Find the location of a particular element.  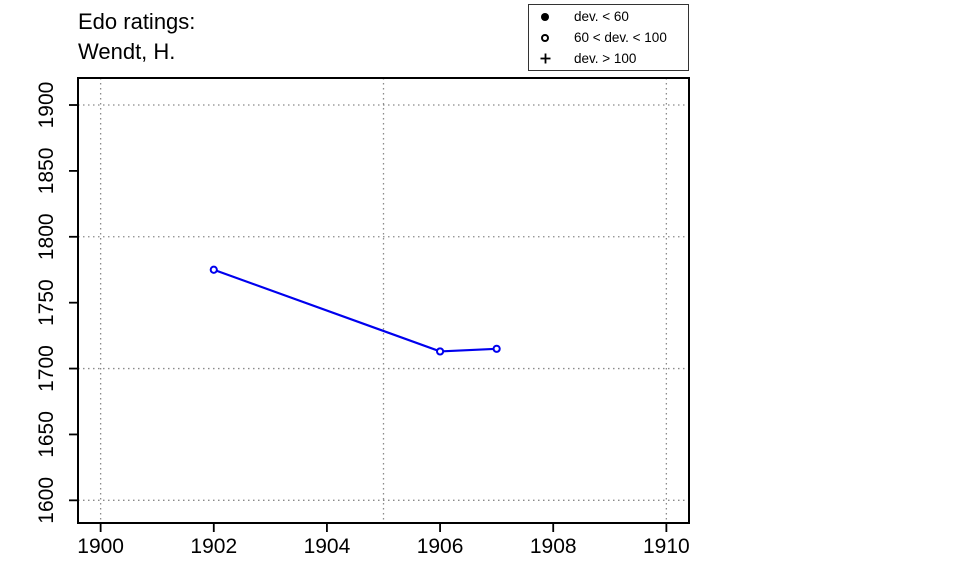

y-tick-label: 1600 is located at coordinates (46, 500).